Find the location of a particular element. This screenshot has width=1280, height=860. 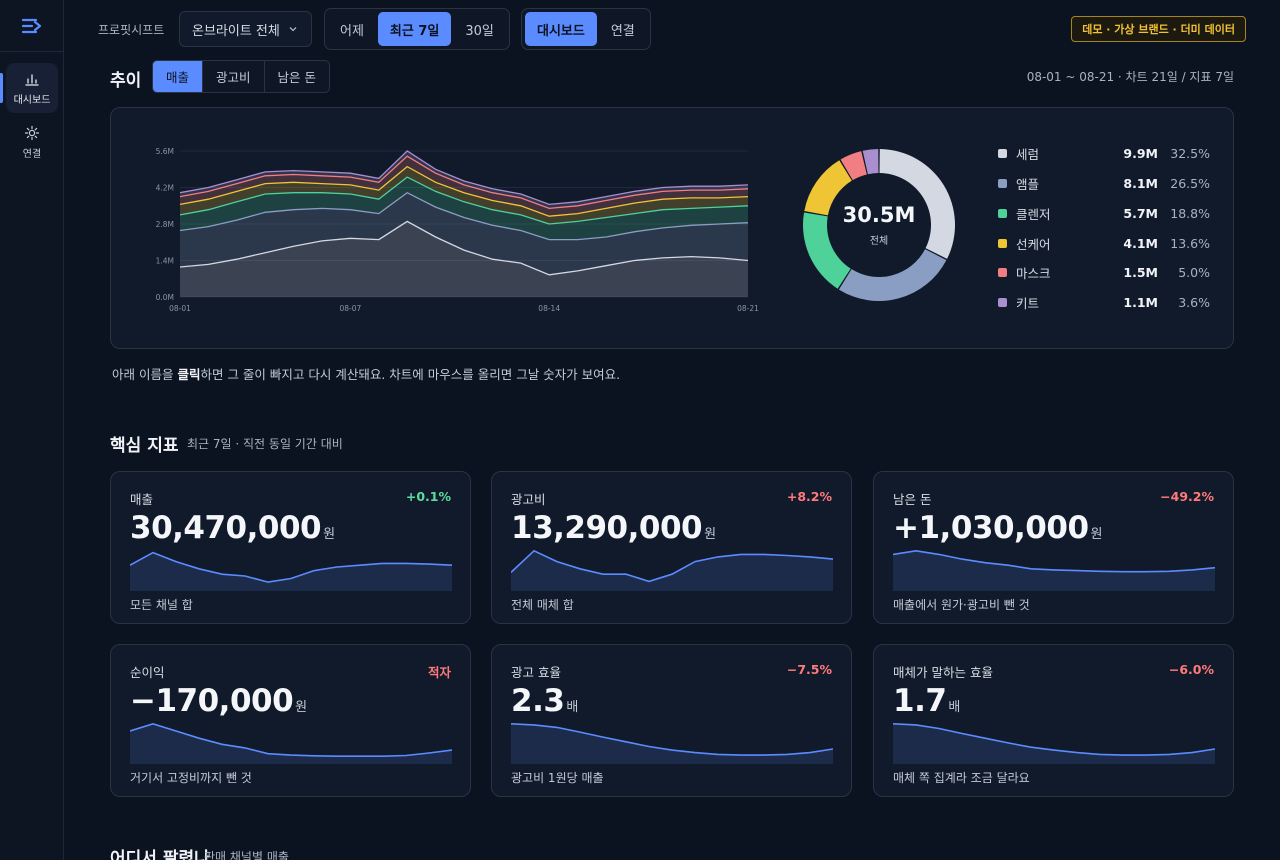

y-tick-label: 2.8M is located at coordinates (165, 224).